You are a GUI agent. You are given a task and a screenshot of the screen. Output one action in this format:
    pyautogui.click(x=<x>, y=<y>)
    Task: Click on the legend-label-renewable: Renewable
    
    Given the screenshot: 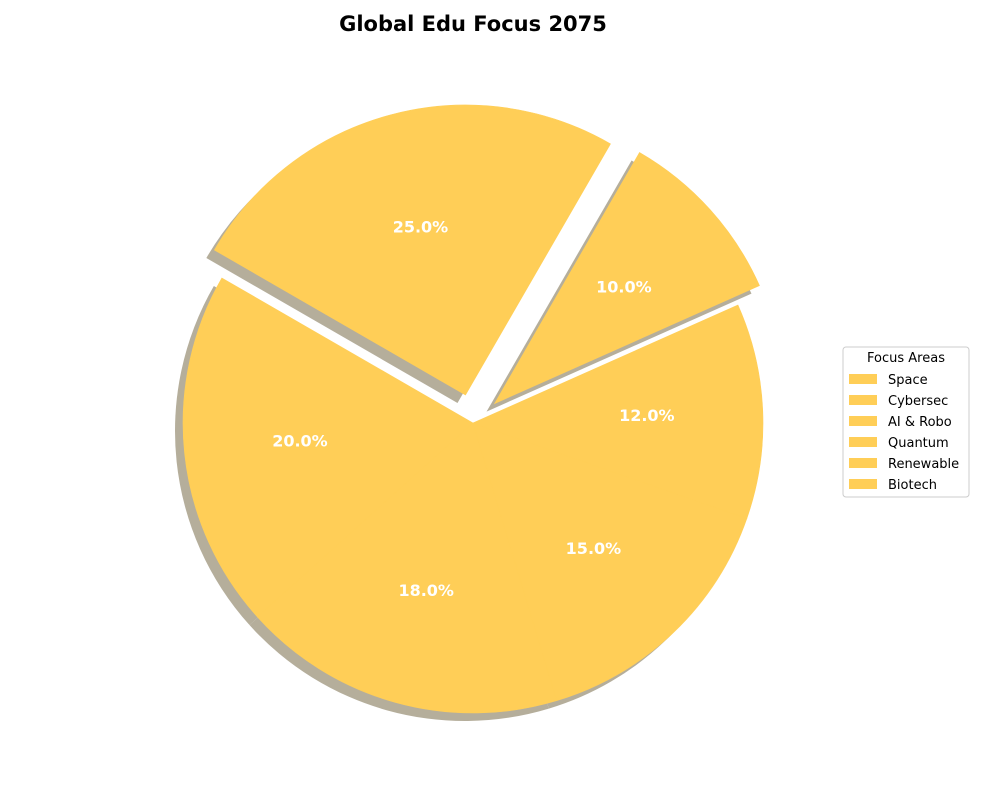 What is the action you would take?
    pyautogui.click(x=923, y=464)
    